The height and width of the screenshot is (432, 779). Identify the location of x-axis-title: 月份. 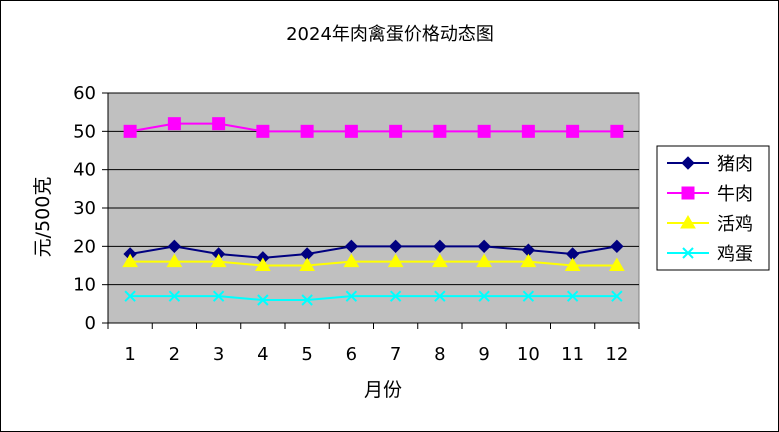
(383, 390).